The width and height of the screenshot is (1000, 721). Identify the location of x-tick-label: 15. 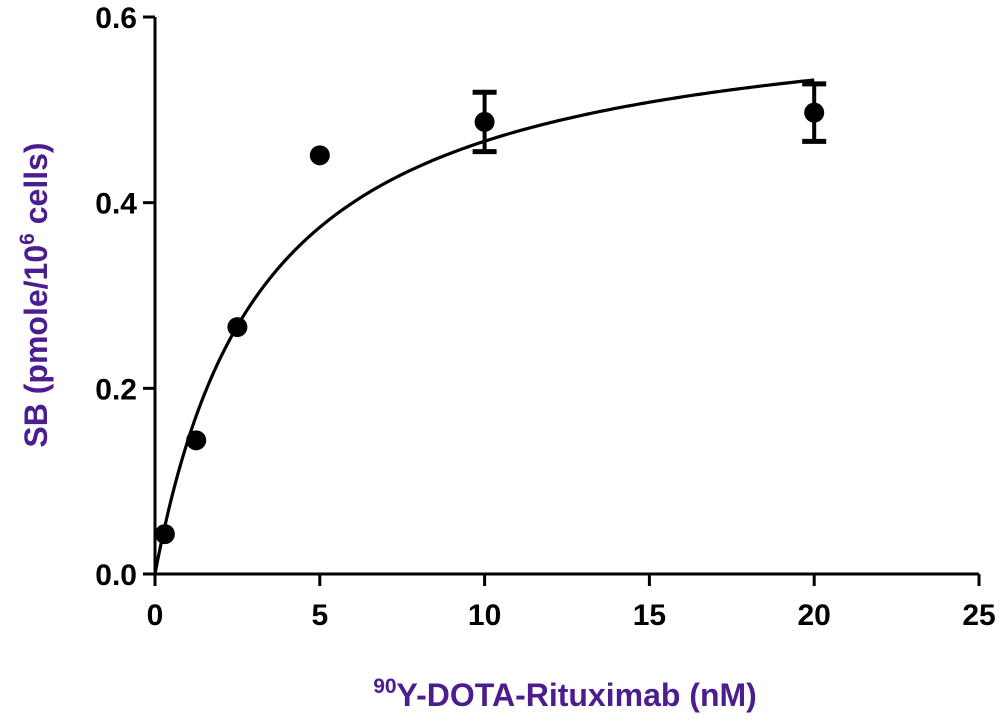
(649, 615).